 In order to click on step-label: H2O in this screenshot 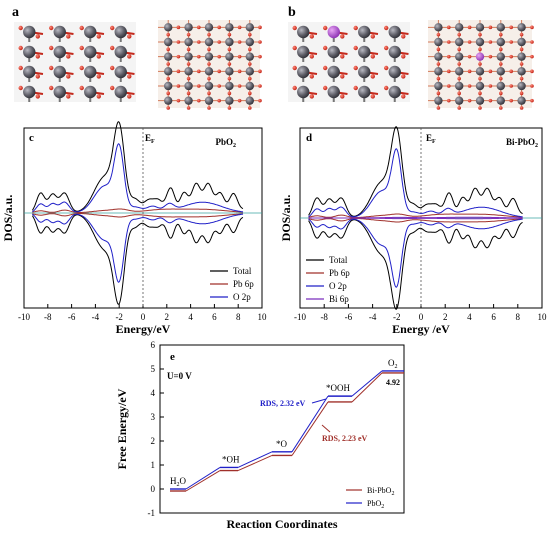, I will do `click(178, 482)`.